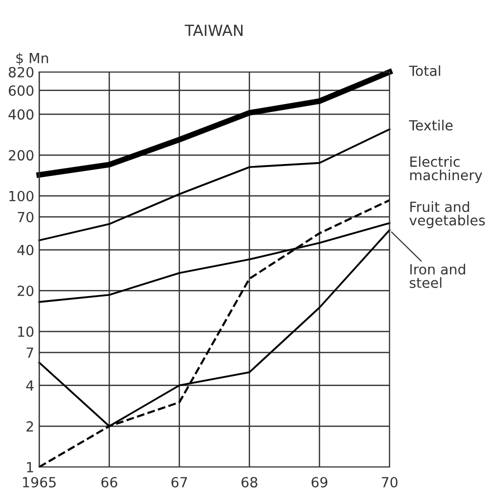 The width and height of the screenshot is (490, 500). Describe the element at coordinates (26, 291) in the screenshot. I see `y-tick-label: 20` at that location.